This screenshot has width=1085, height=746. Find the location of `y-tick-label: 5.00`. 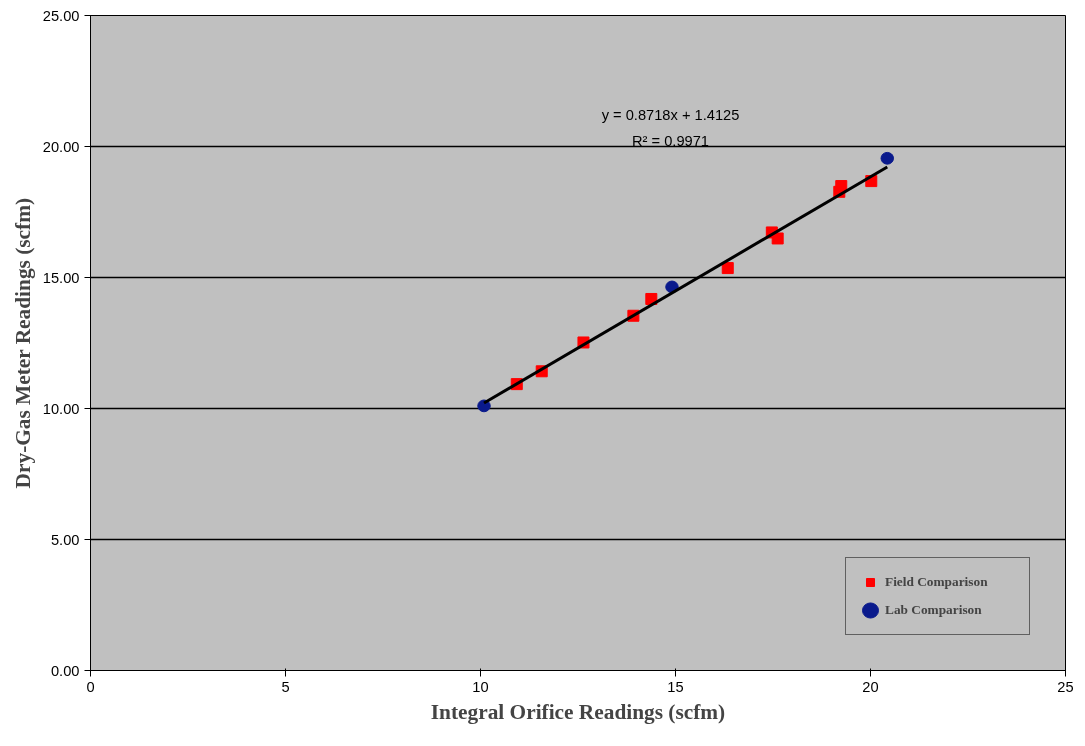

y-tick-label: 5.00 is located at coordinates (65, 539).